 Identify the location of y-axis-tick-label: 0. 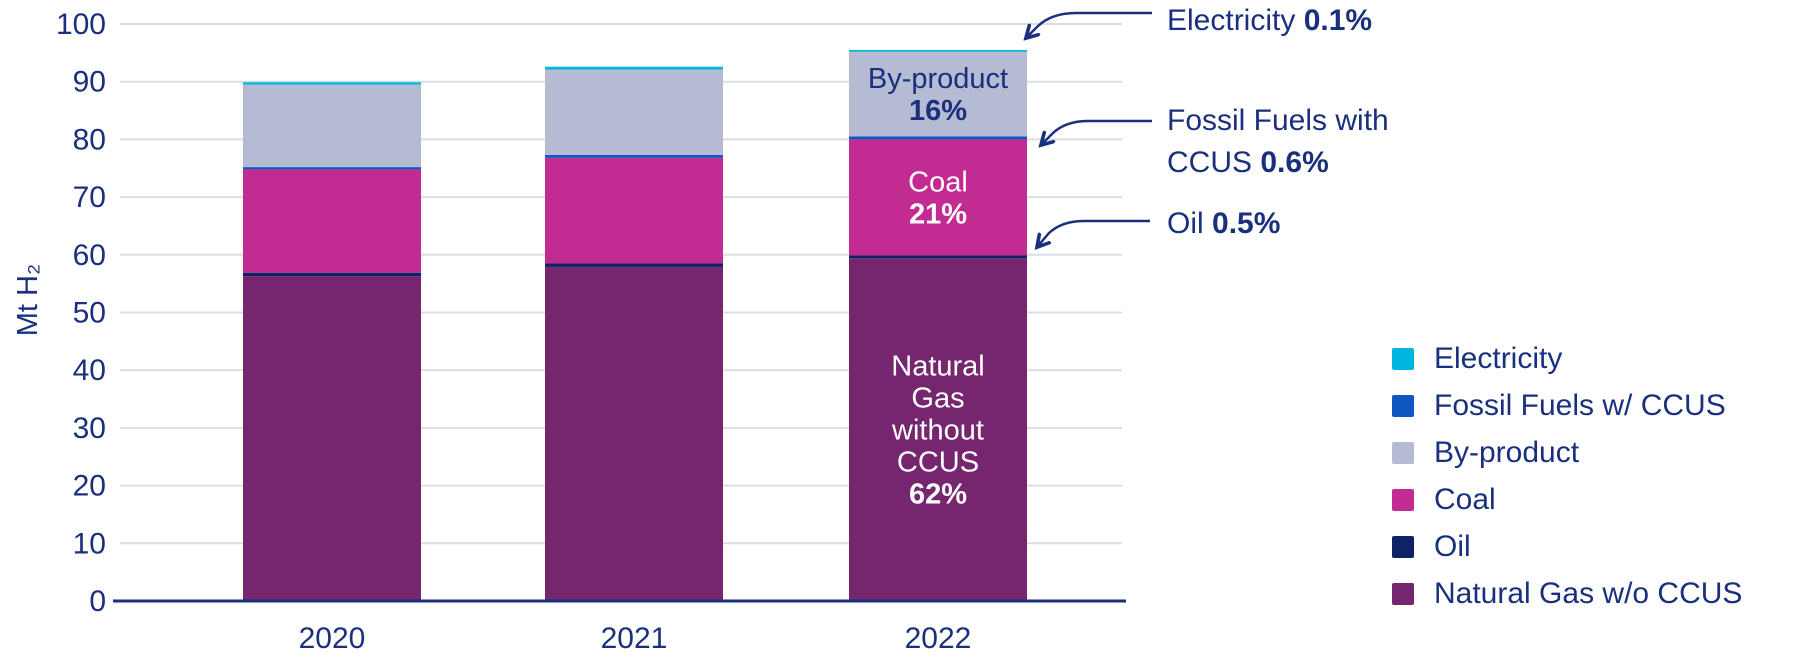
(97, 601).